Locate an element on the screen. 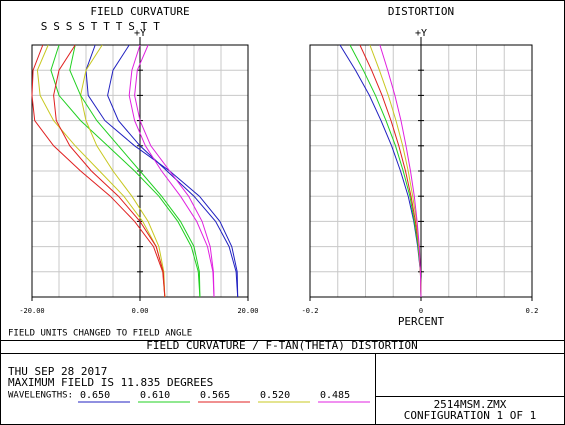 This screenshot has width=565, height=425. x-tick-label: 20.00 is located at coordinates (247, 311).